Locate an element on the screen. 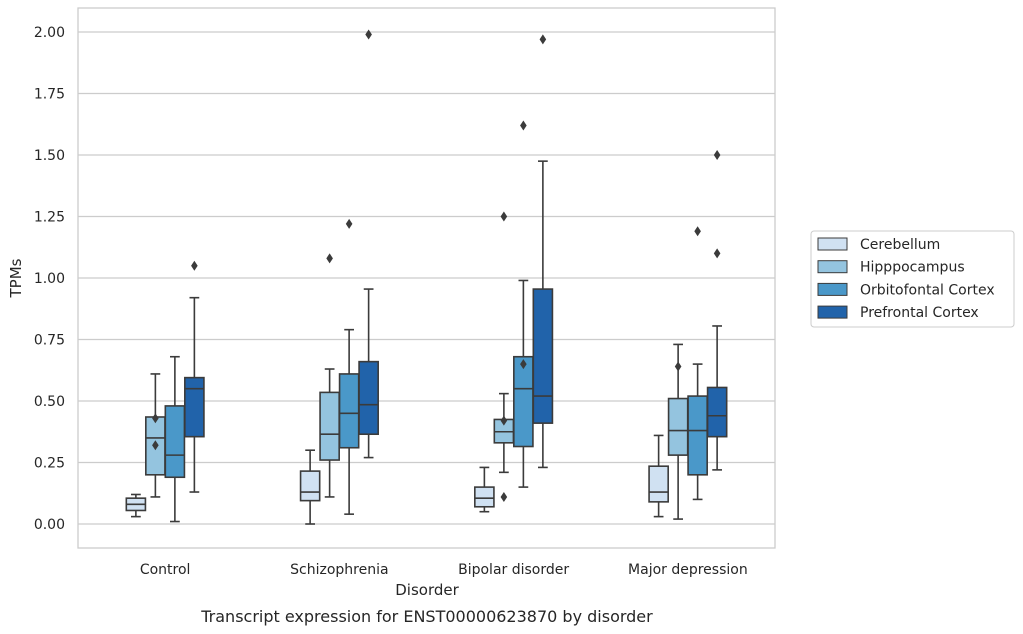 The height and width of the screenshot is (634, 1023). legend-item: Prefrontal Cortex is located at coordinates (898, 313).